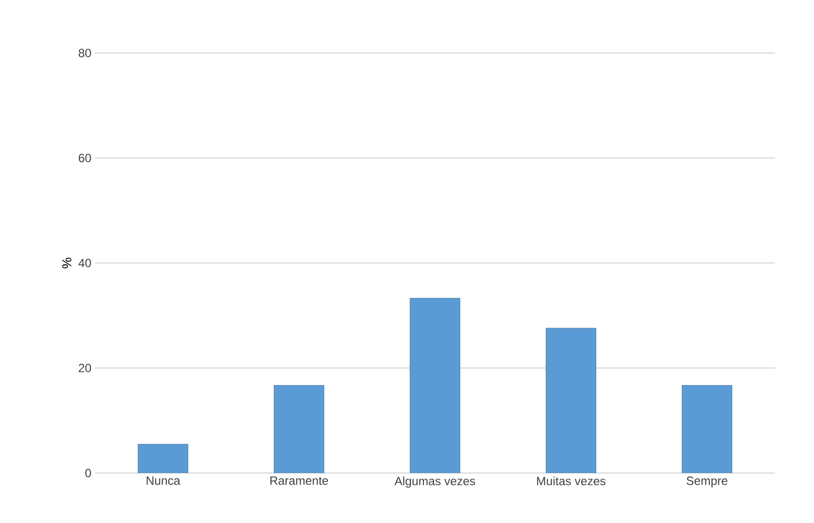 This screenshot has height=523, width=814. I want to click on y-tick-label: 40, so click(85, 263).